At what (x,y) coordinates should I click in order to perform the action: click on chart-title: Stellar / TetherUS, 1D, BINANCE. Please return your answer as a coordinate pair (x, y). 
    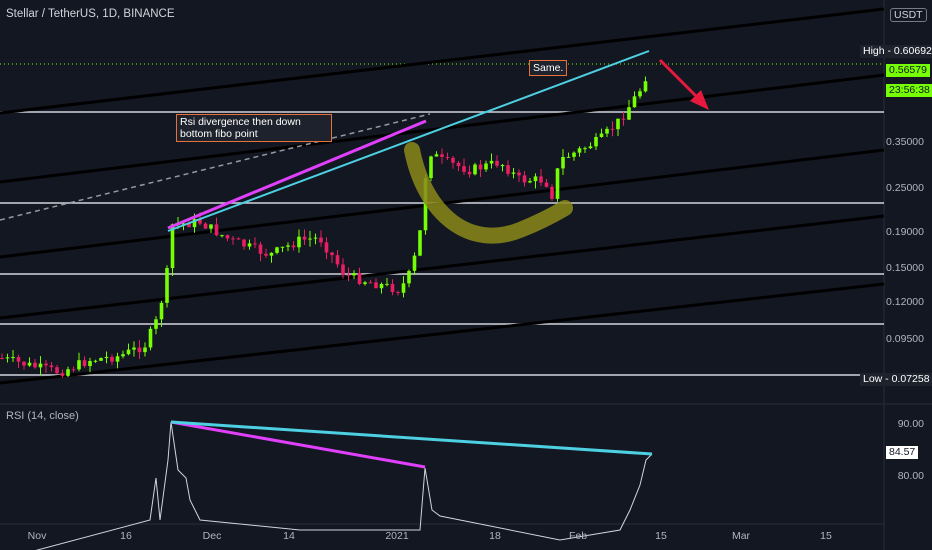
    Looking at the image, I should click on (90, 14).